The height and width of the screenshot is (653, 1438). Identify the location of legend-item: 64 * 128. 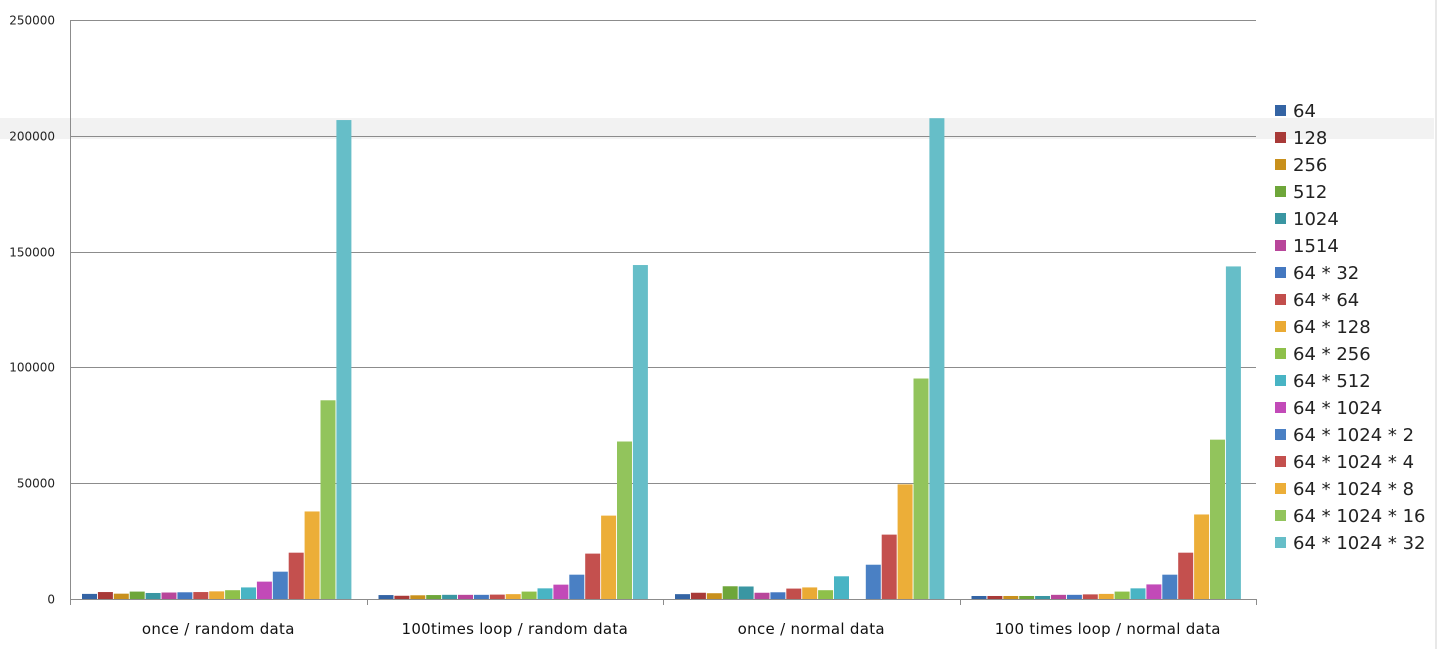
(1323, 327).